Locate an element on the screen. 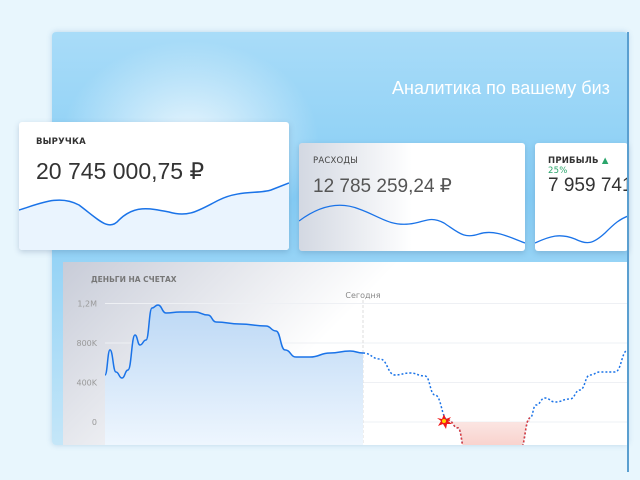 This screenshot has width=640, height=480. card-label: ВЫРУЧКА is located at coordinates (61, 142).